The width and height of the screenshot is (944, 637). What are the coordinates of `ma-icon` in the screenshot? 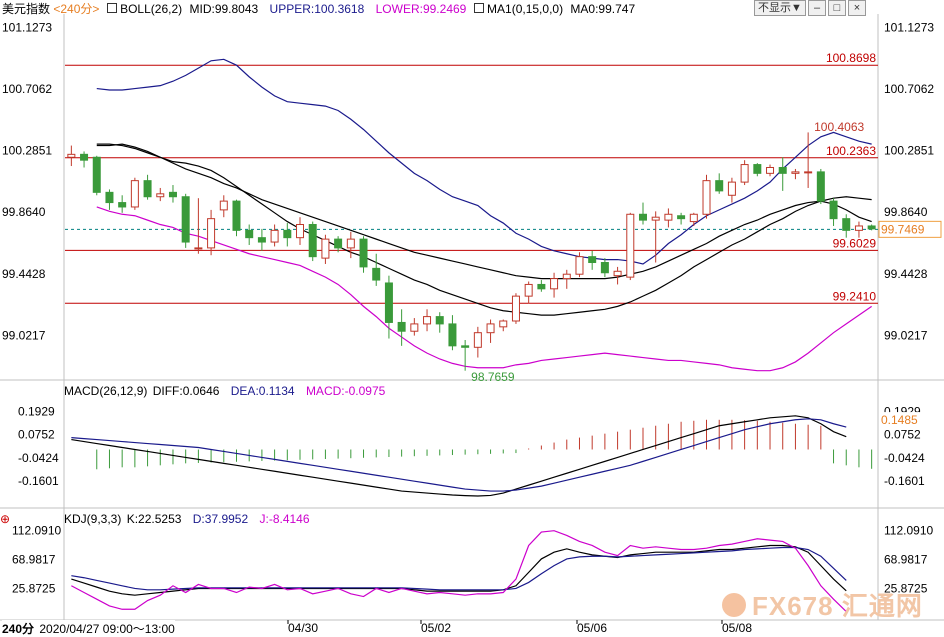 It's located at (478, 8).